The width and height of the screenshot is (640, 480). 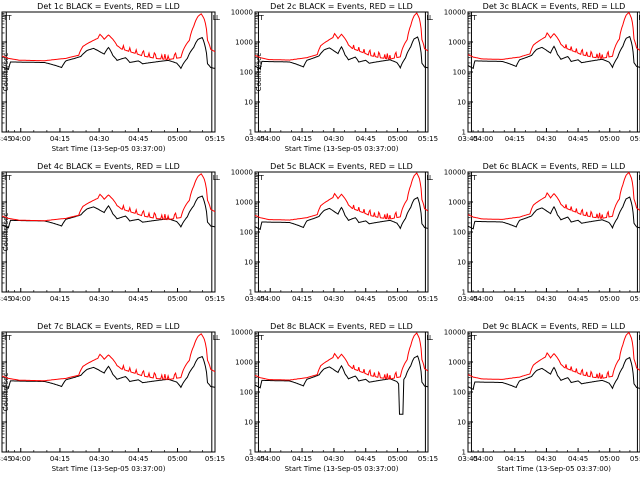 What do you see at coordinates (554, 326) in the screenshot?
I see `panel-title: Det 9c BLACK = Events, RED = LLD` at bounding box center [554, 326].